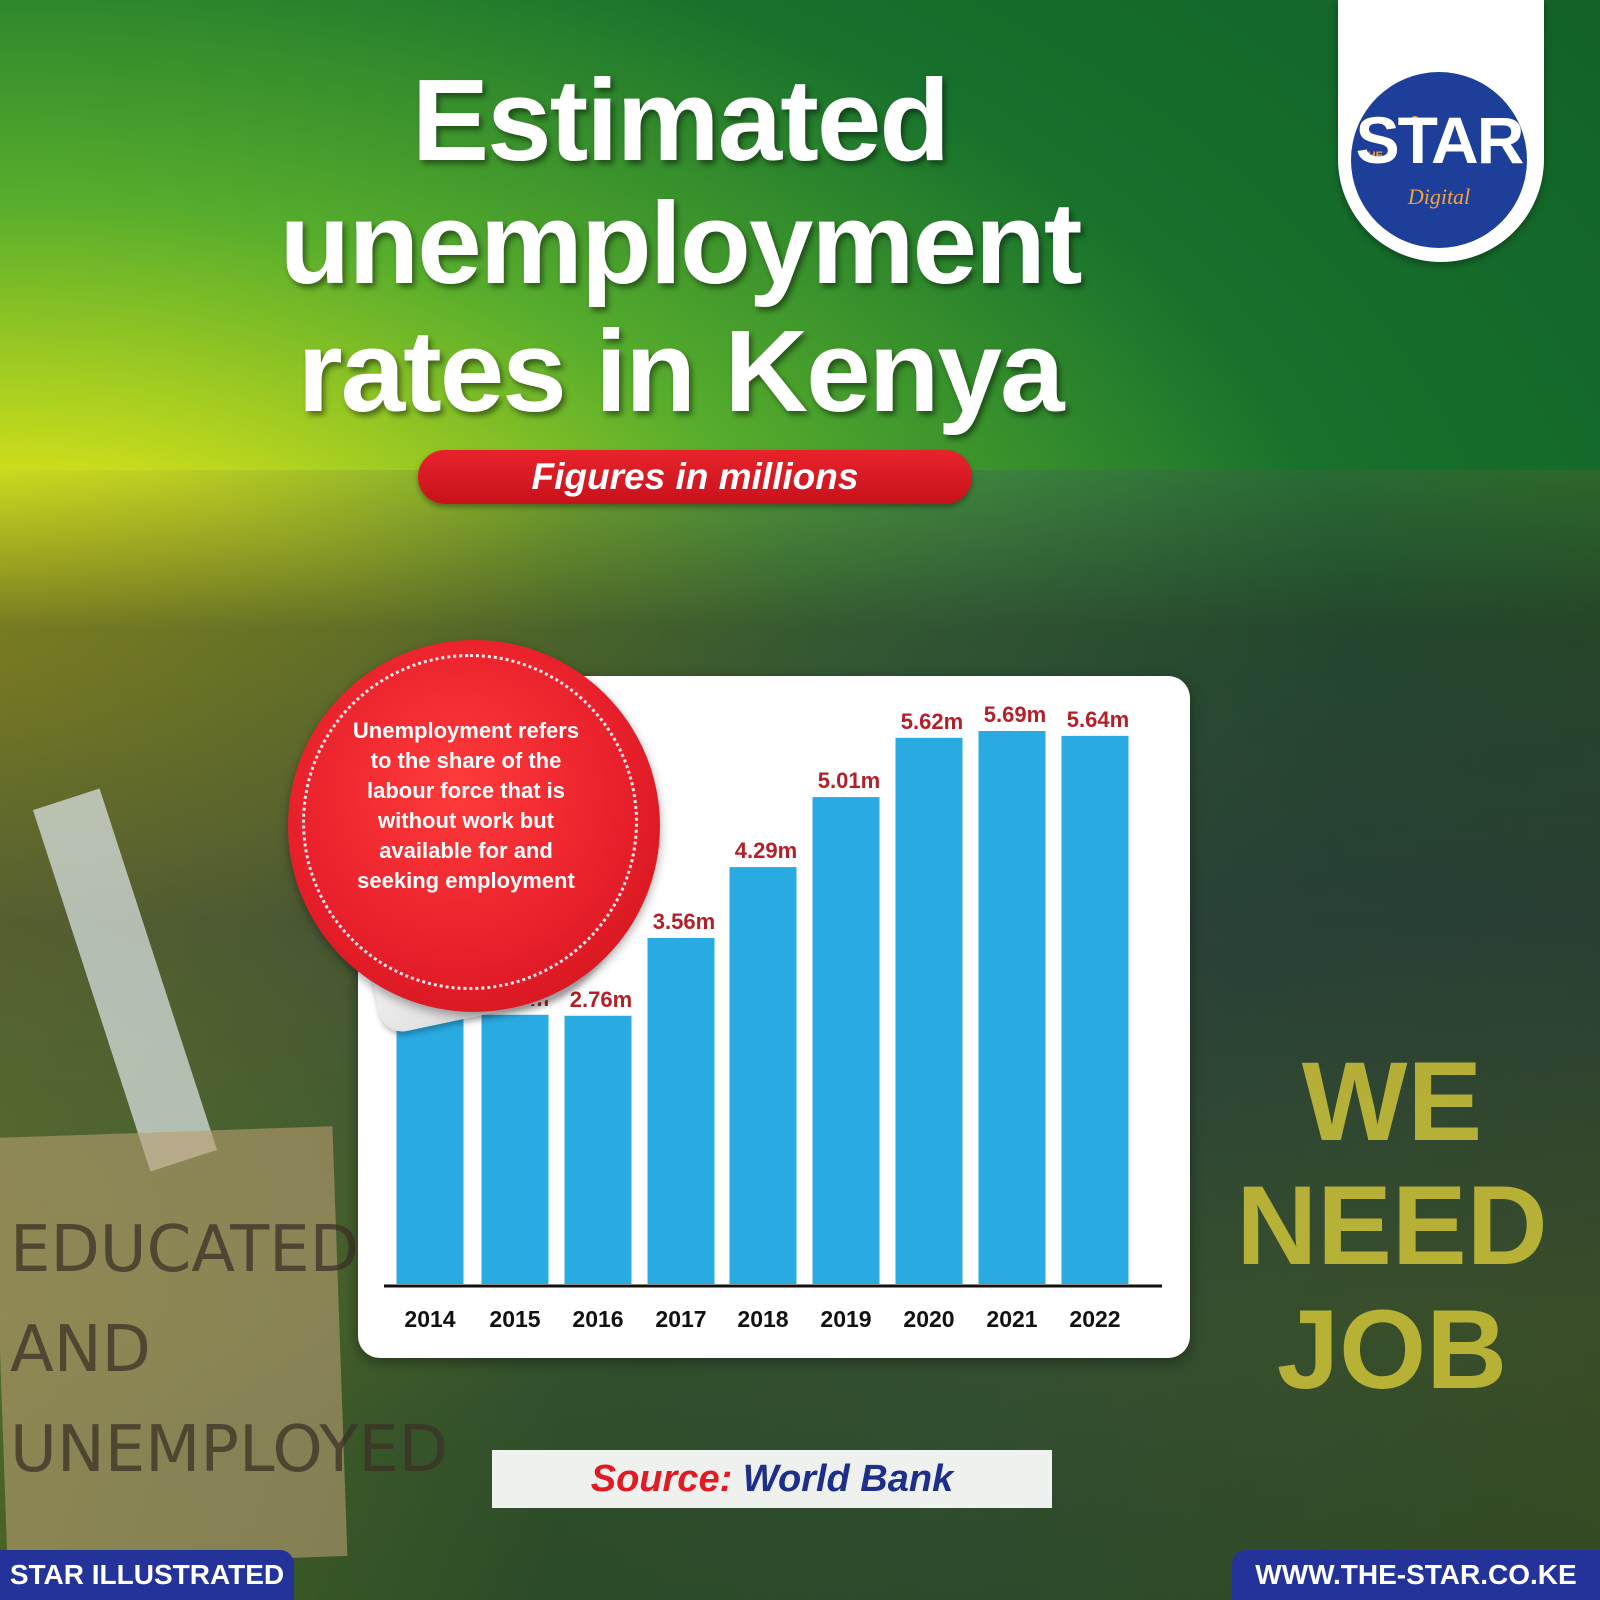 The height and width of the screenshot is (1600, 1600). I want to click on data-label-2021: 5.69m, so click(1015, 714).